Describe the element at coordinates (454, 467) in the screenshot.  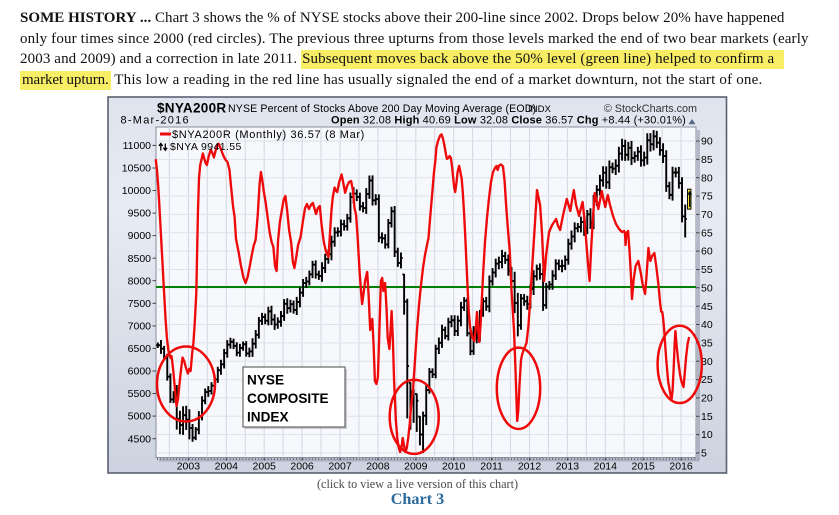
I see `svg-text: 2010` at that location.